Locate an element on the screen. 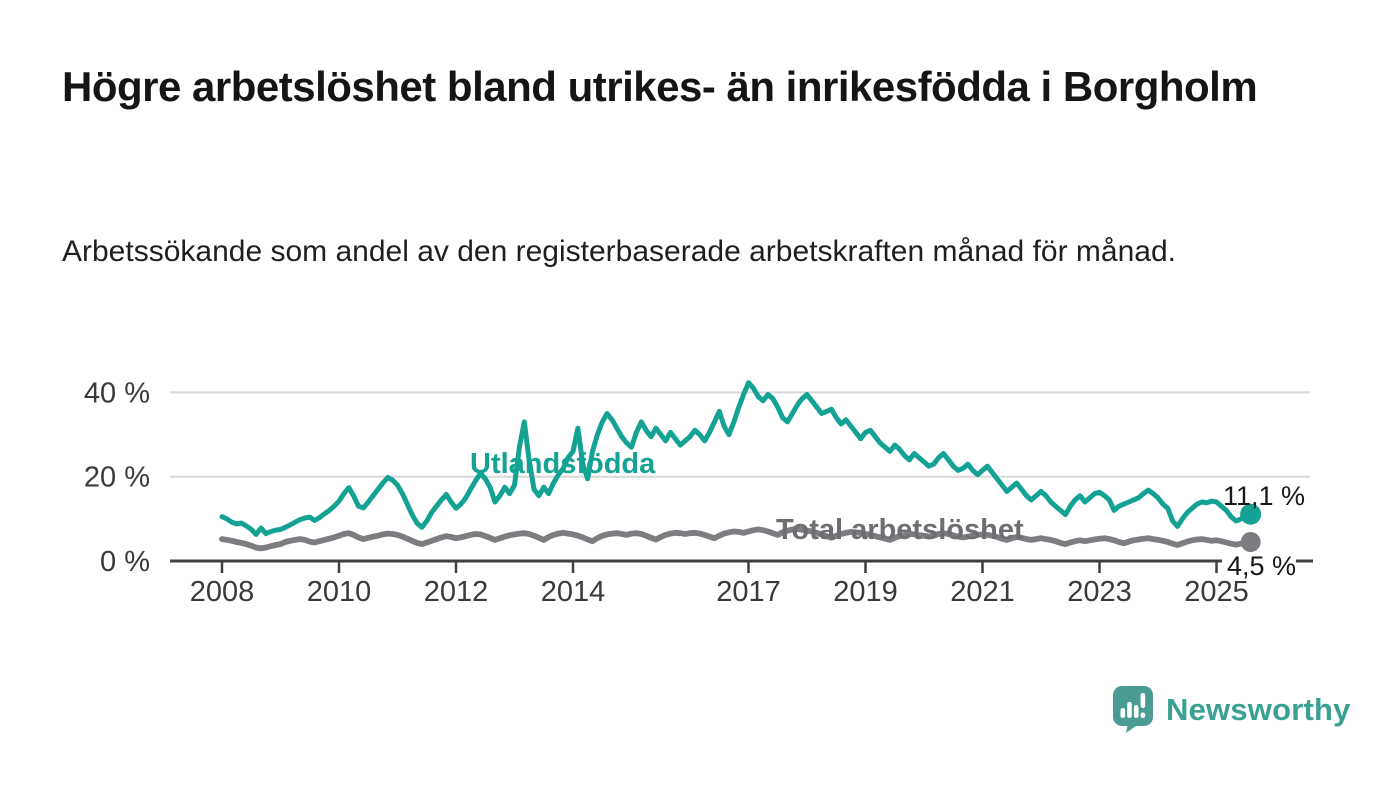  end-value-label-utlandsfodda: 11,1 % is located at coordinates (1264, 496).